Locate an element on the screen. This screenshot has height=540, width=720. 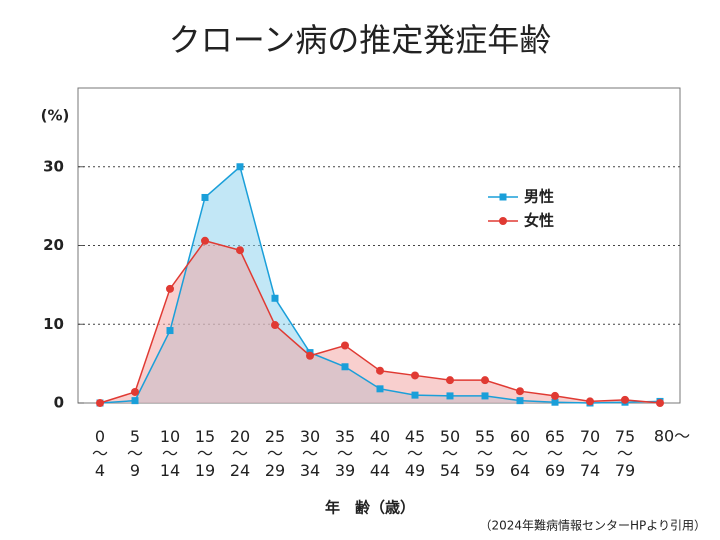
x-tick-label: 40 〜 44 is located at coordinates (380, 453).